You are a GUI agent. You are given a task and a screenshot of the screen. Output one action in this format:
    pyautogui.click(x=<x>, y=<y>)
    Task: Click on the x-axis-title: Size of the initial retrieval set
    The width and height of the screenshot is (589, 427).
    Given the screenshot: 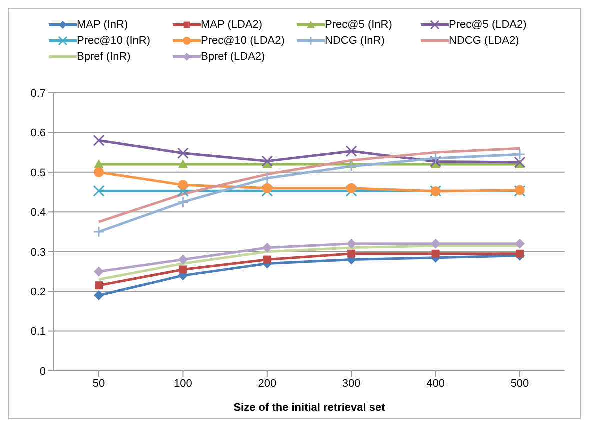 What is the action you would take?
    pyautogui.click(x=310, y=408)
    